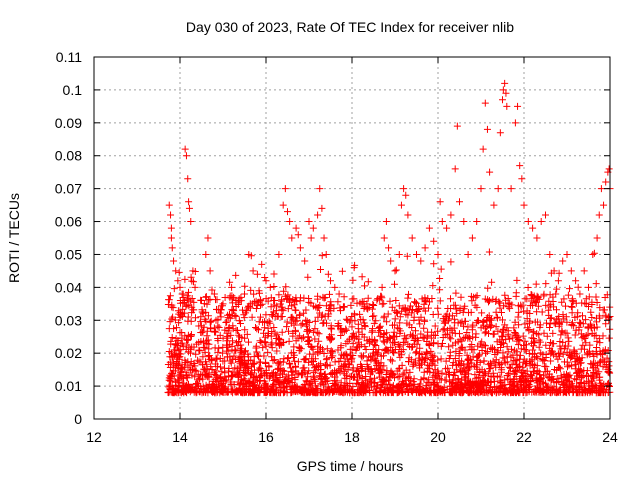 The width and height of the screenshot is (640, 480). I want to click on y-tick-label: 0.02, so click(68, 353).